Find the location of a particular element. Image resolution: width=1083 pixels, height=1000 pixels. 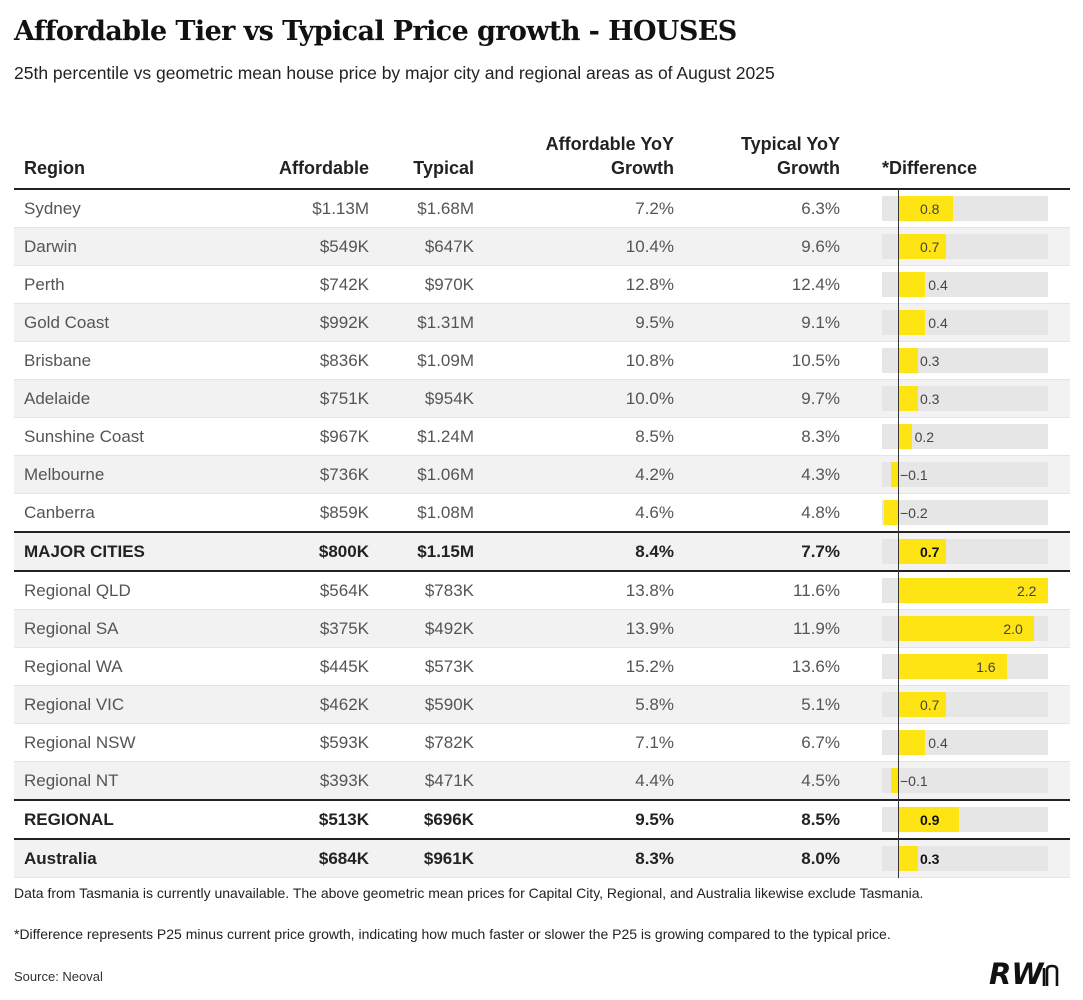

table-row: Sydney $1.13M $1.68M 7.2% 6.3% 0.8 is located at coordinates (542, 209).